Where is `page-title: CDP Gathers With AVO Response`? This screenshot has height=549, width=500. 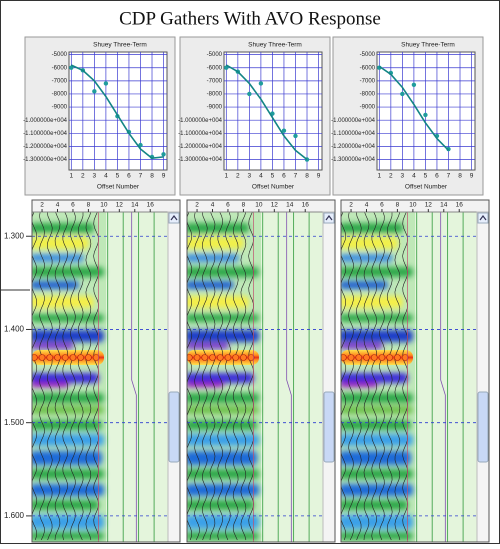
page-title: CDP Gathers With AVO Response is located at coordinates (250, 18).